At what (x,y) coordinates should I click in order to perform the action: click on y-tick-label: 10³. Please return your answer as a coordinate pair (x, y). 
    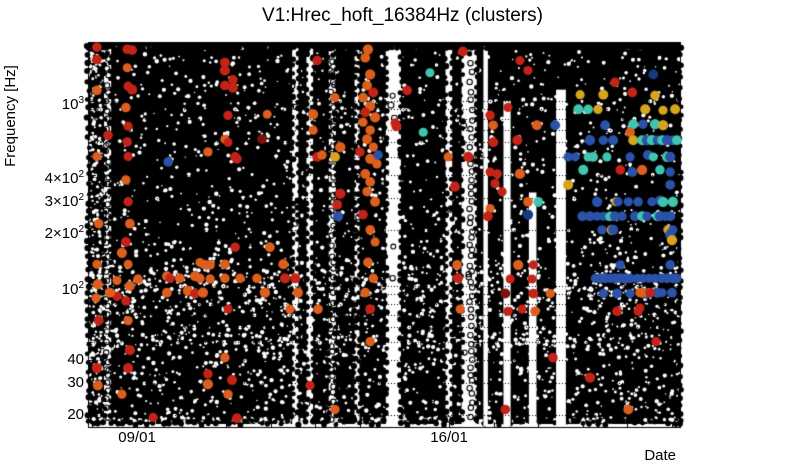
    Looking at the image, I should click on (72, 103).